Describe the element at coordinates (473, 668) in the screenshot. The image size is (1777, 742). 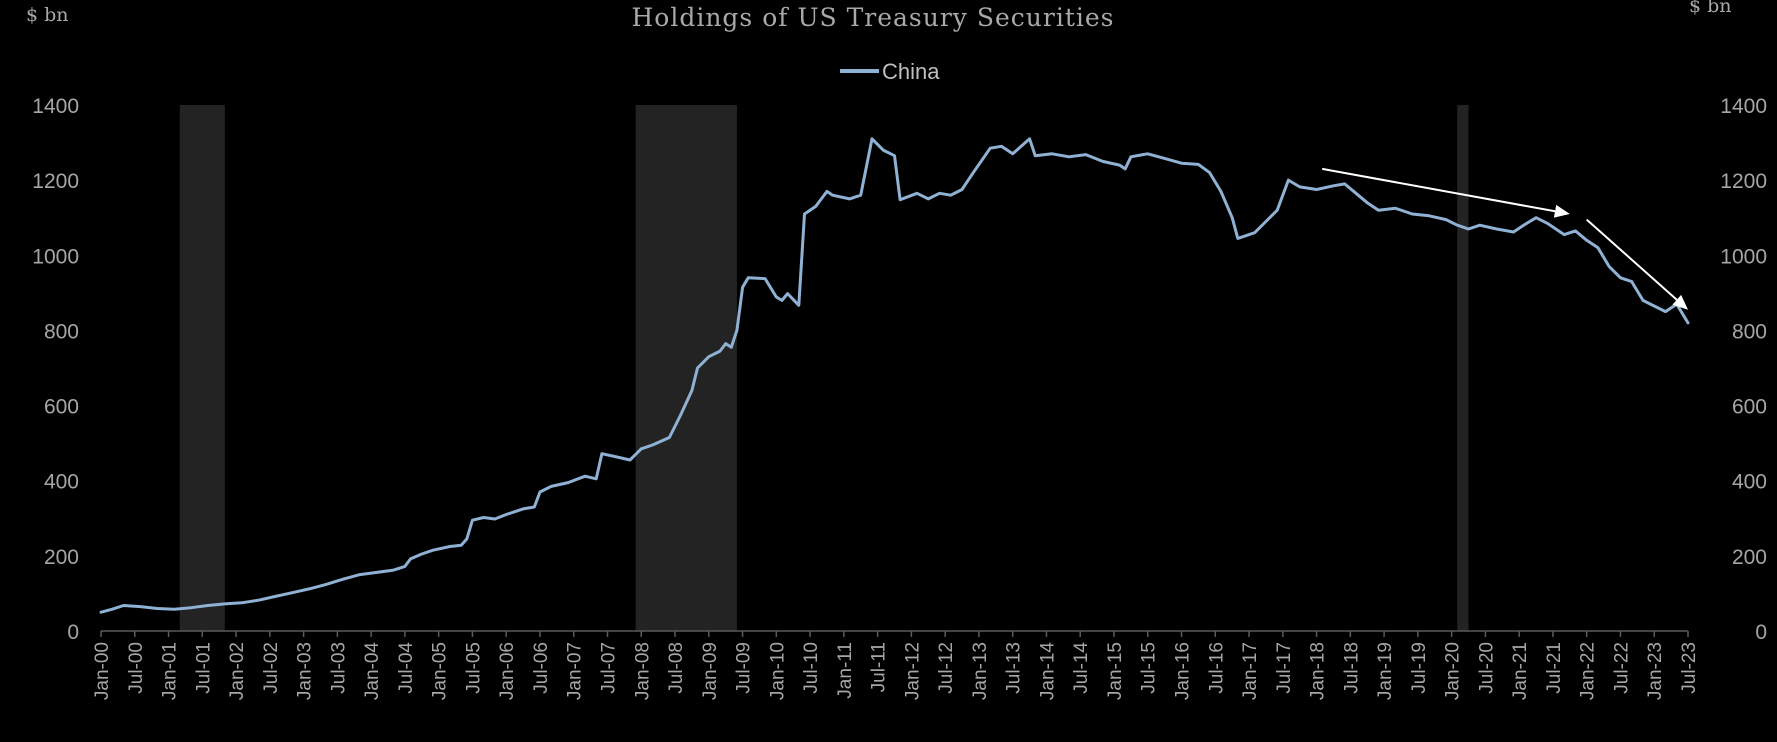
I see `x-tick-label-11: Jul-05` at that location.